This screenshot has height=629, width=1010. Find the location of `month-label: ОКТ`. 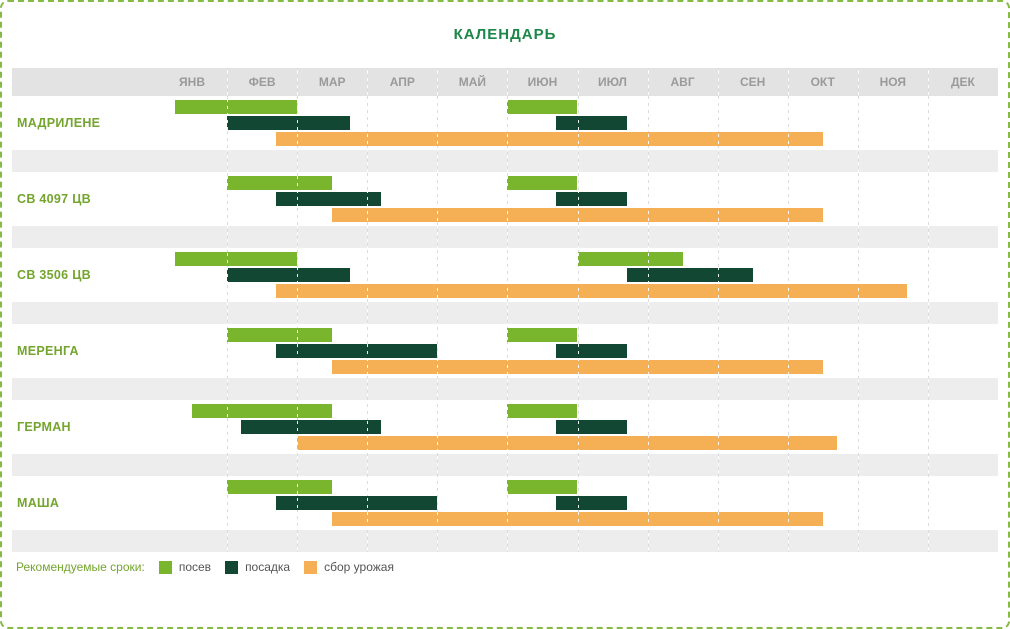

month-label: ОКТ is located at coordinates (822, 82).